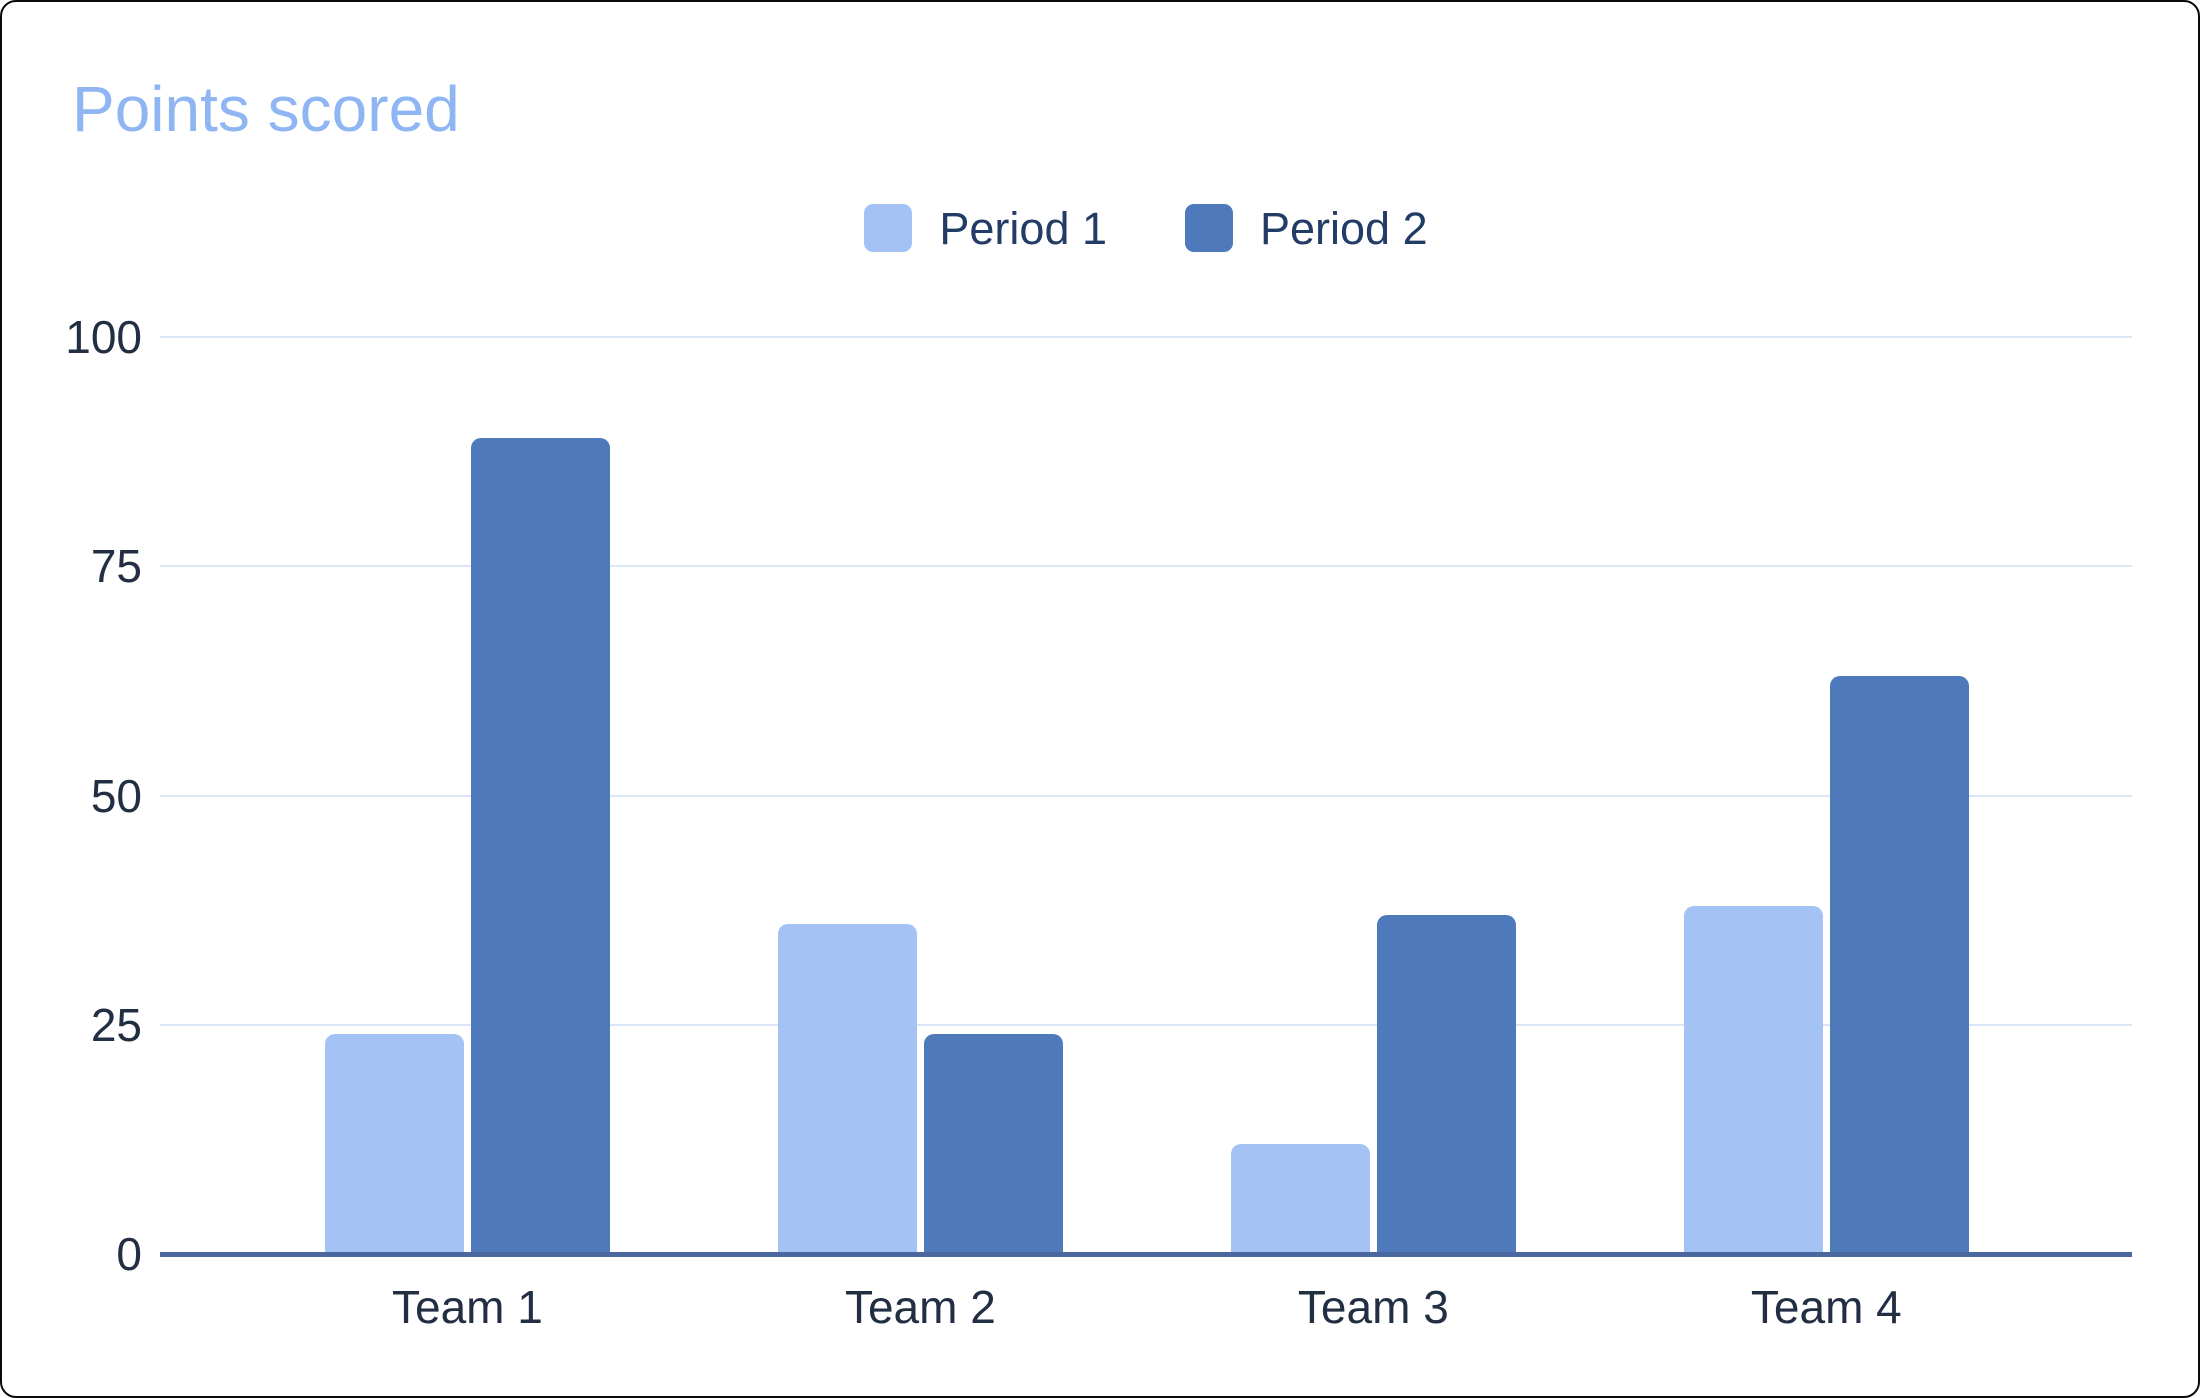 This screenshot has width=2200, height=1398. What do you see at coordinates (103, 337) in the screenshot?
I see `y-axis-label-100: 100` at bounding box center [103, 337].